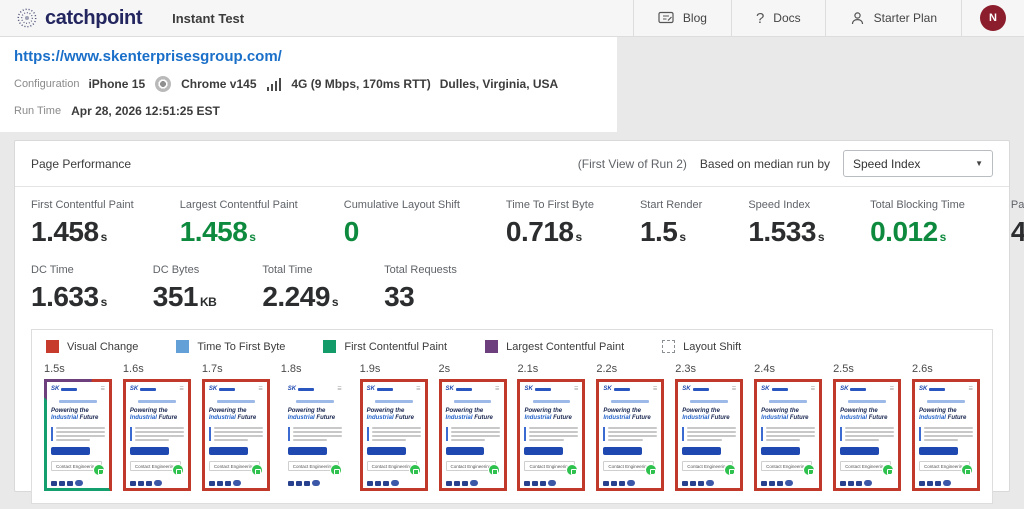 Image resolution: width=1024 pixels, height=509 pixels. Describe the element at coordinates (1017, 223) in the screenshot. I see `metric-page-weight: Page Weight 487KB` at that location.